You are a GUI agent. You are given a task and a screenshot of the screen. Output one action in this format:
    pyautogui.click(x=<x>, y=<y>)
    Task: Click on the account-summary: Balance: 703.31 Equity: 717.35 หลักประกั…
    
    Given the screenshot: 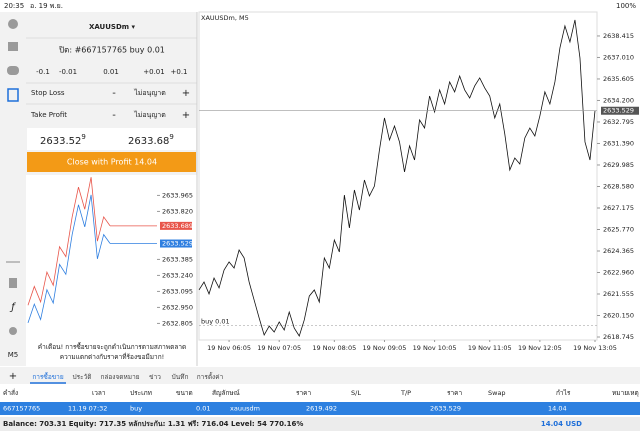 What is the action you would take?
    pyautogui.click(x=153, y=424)
    